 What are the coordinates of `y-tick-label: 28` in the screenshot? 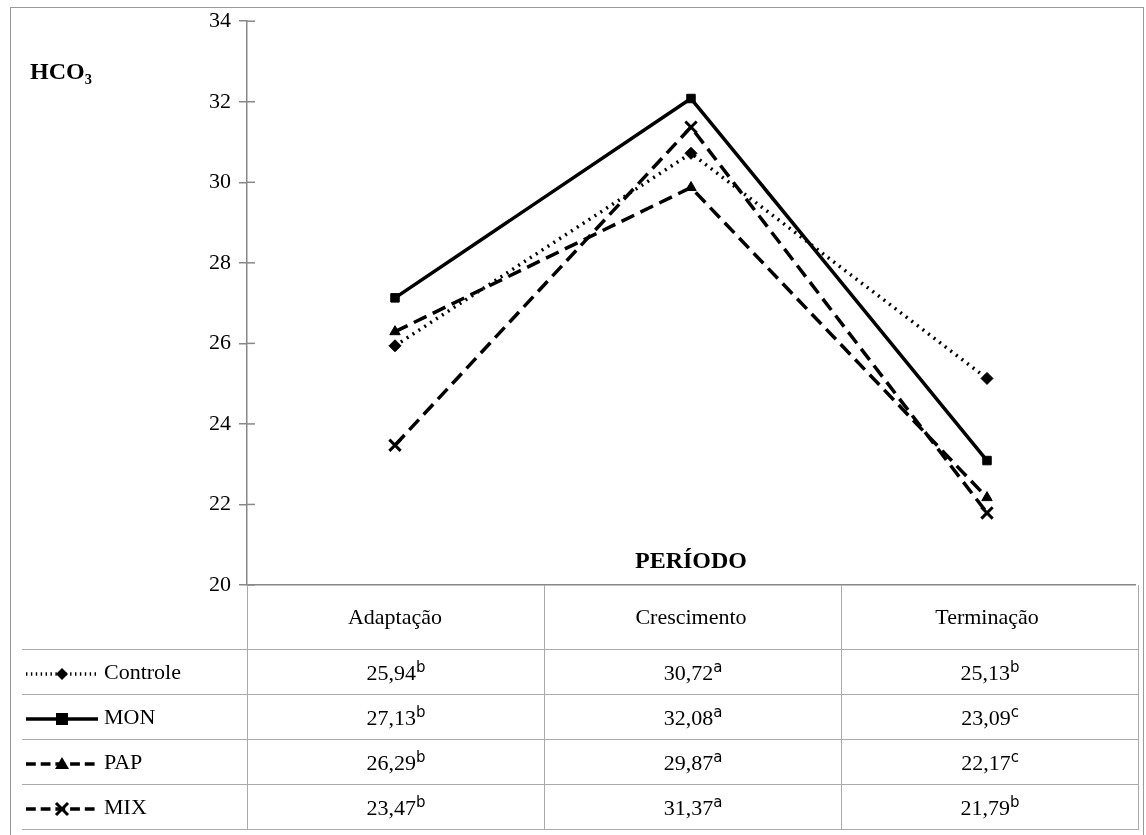 It's located at (220, 261).